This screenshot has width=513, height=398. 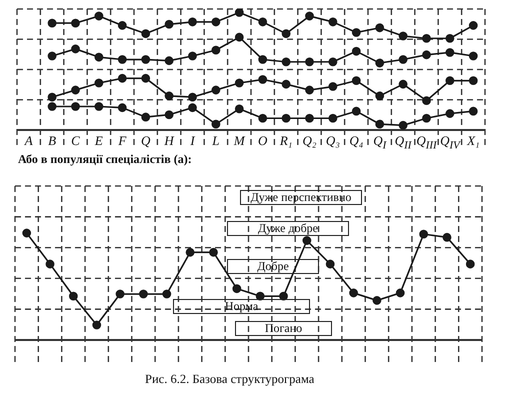 What do you see at coordinates (356, 140) in the screenshot?
I see `x-tick-label: Q₄` at bounding box center [356, 140].